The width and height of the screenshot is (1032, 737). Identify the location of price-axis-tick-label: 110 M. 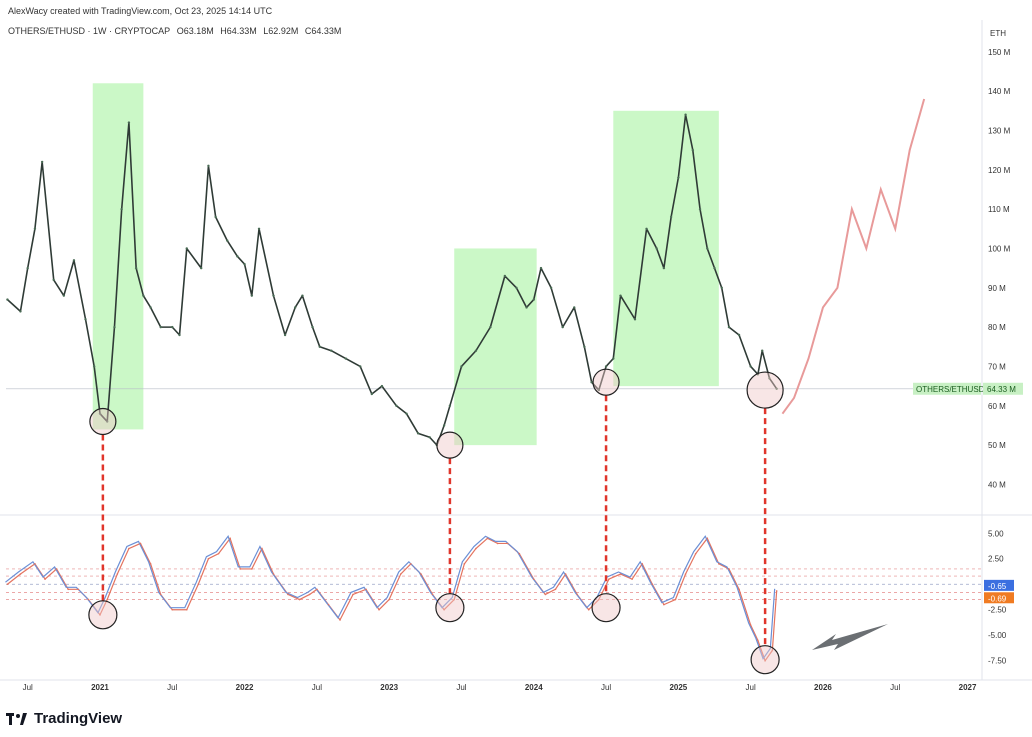
(999, 209).